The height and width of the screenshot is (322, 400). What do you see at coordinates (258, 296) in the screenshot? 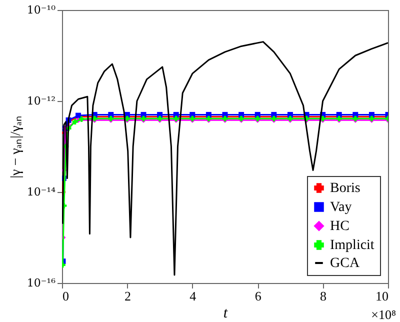
I see `x-tick-label: 6` at bounding box center [258, 296].